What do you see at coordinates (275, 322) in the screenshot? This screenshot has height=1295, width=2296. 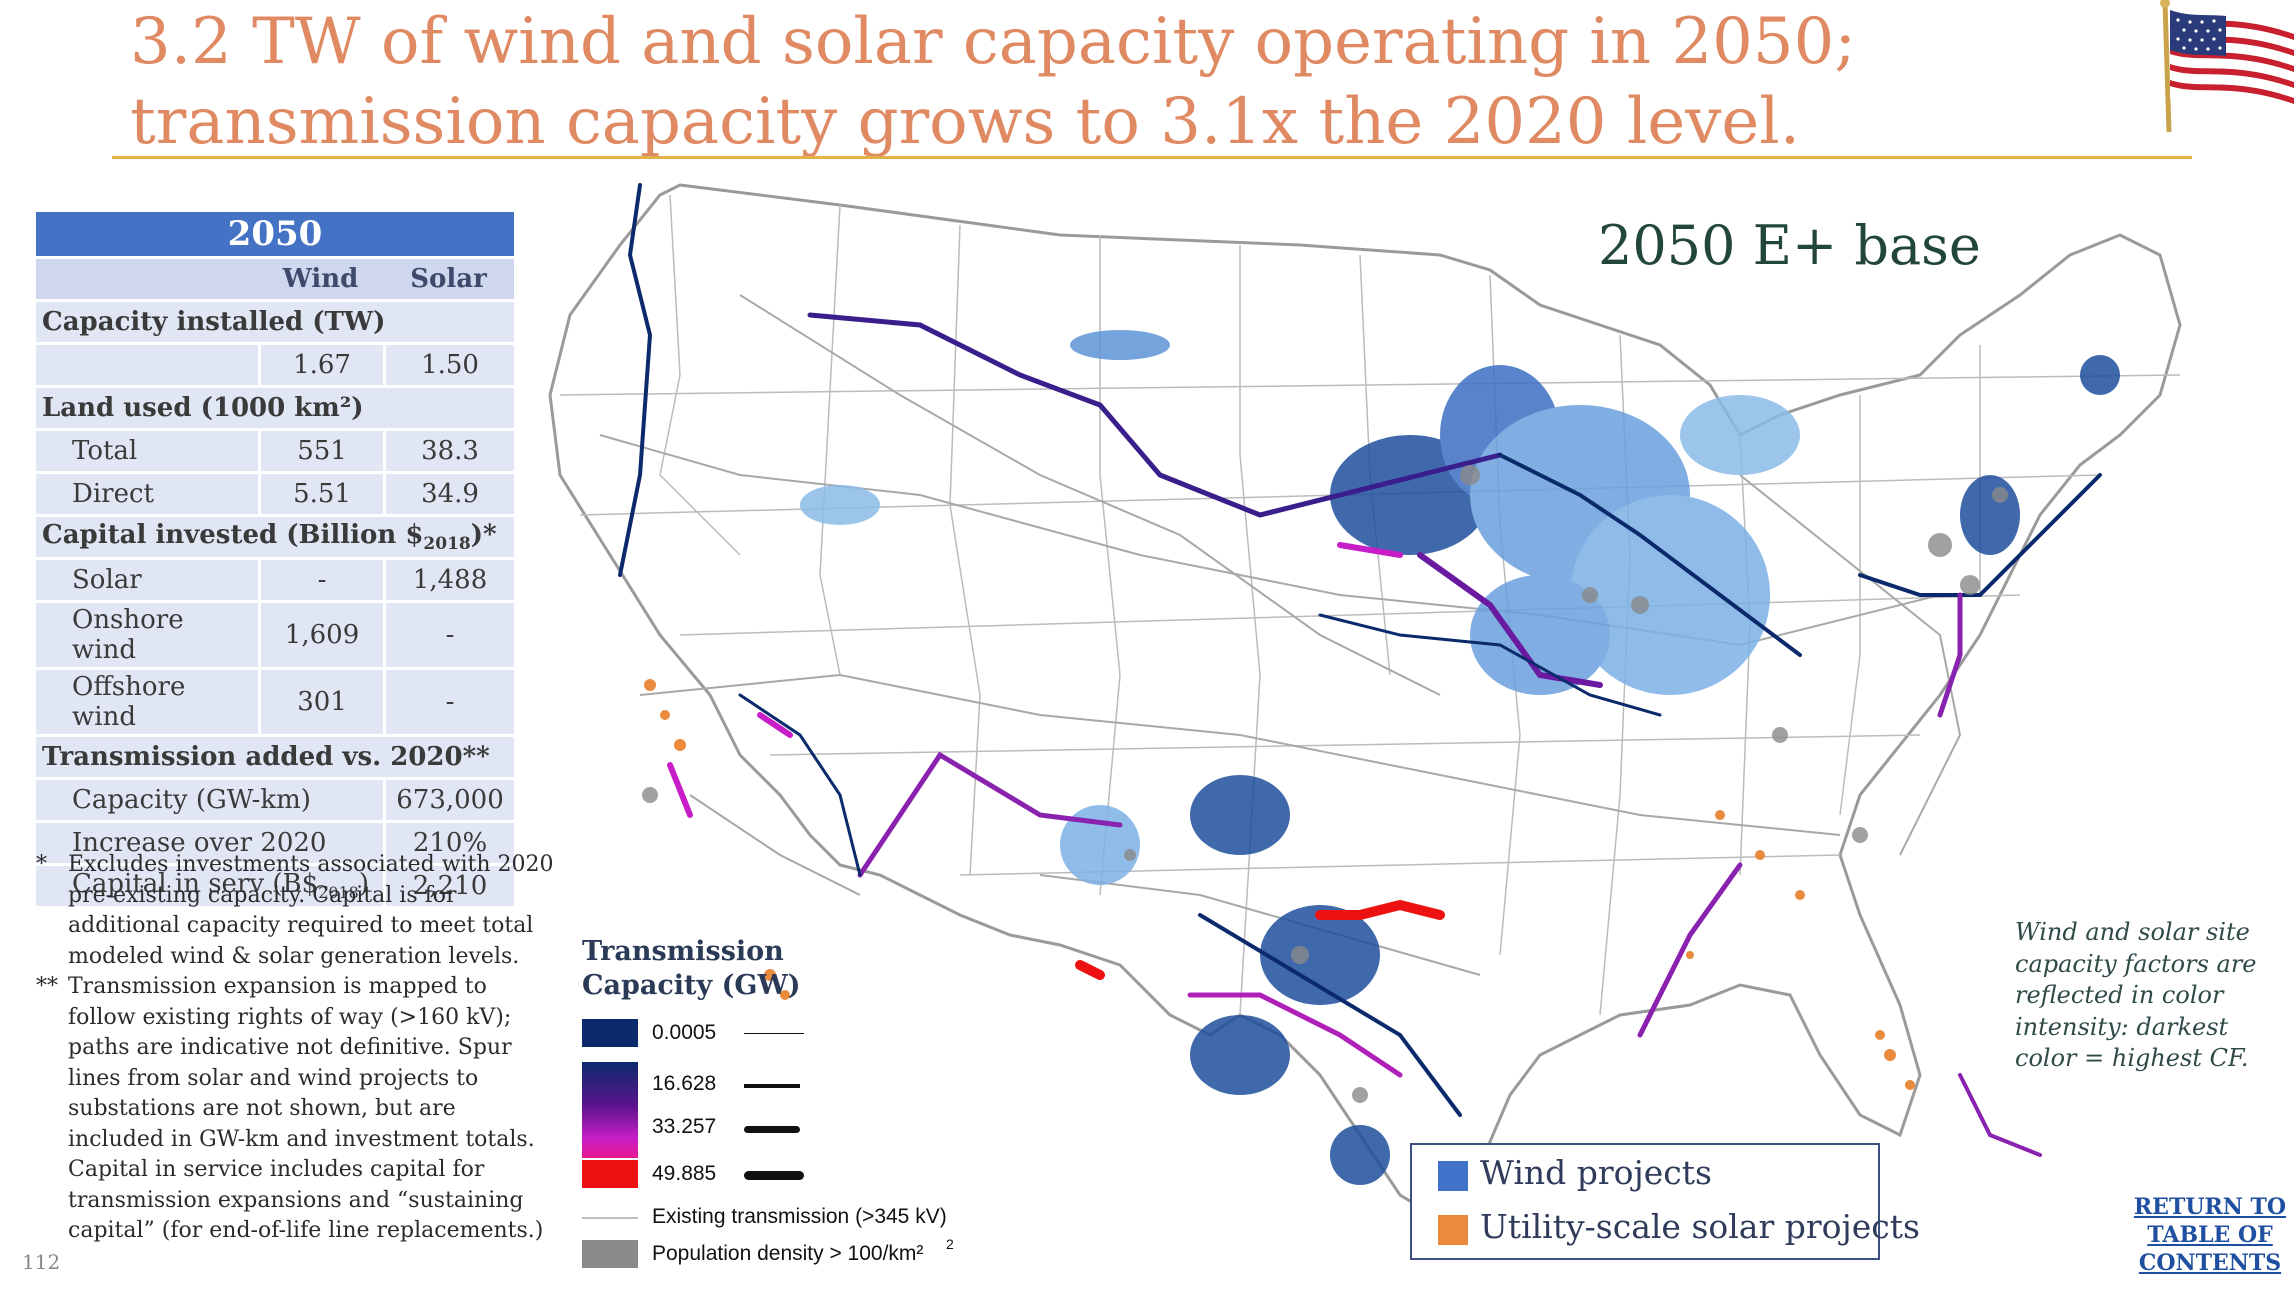 I see `section-capacity: Capacity installed (TW)` at bounding box center [275, 322].